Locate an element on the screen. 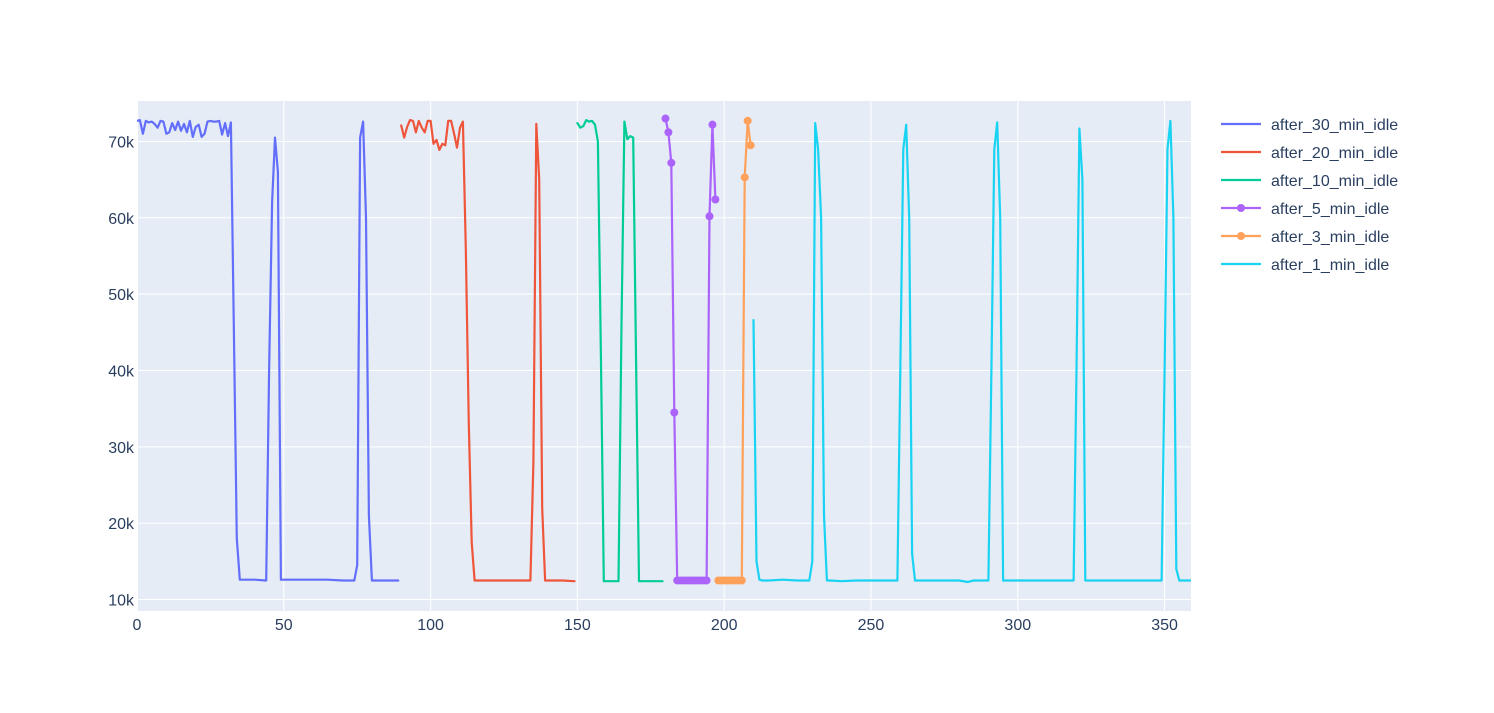 This screenshot has height=713, width=1494. y-tick-label: 30k is located at coordinates (121, 448).